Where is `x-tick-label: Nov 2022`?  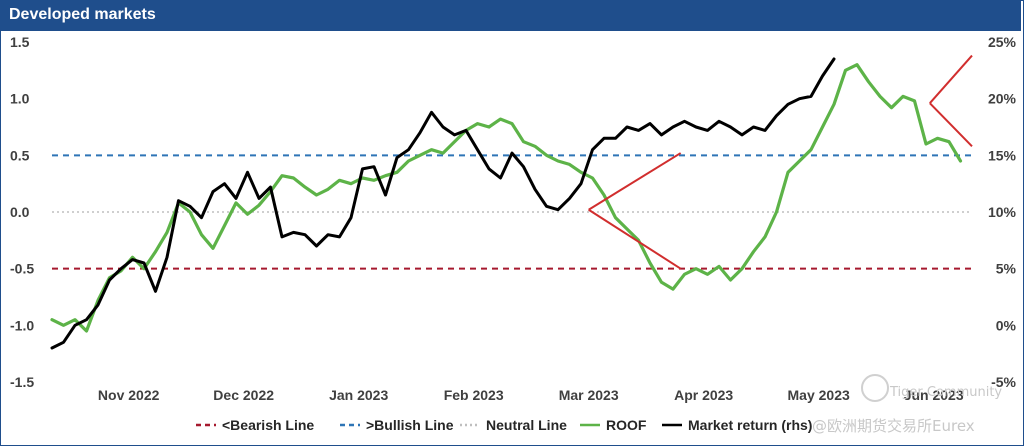
x-tick-label: Nov 2022 is located at coordinates (129, 395).